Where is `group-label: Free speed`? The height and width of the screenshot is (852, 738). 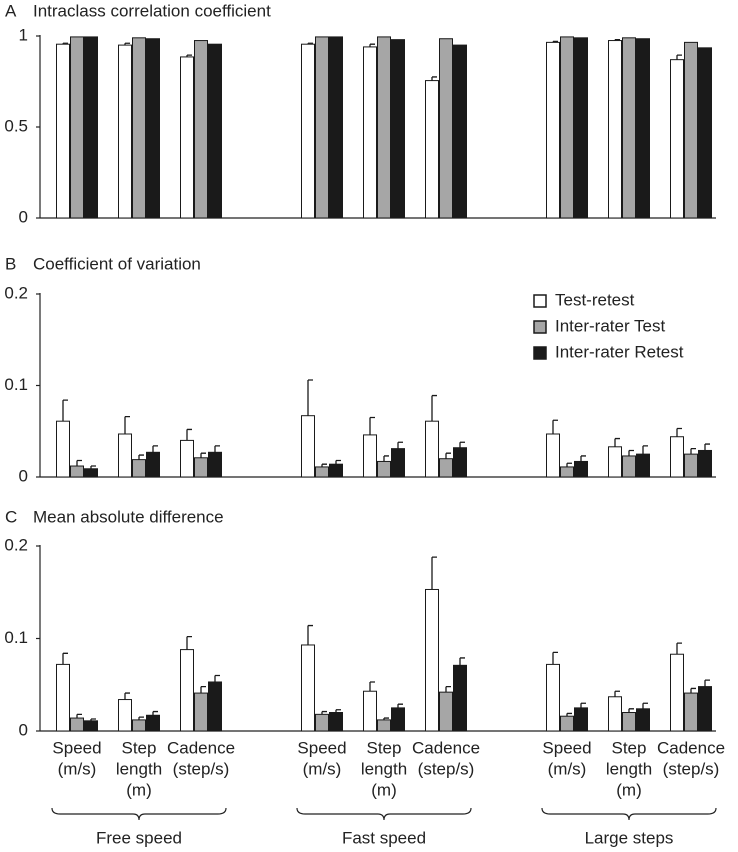 group-label: Free speed is located at coordinates (139, 837).